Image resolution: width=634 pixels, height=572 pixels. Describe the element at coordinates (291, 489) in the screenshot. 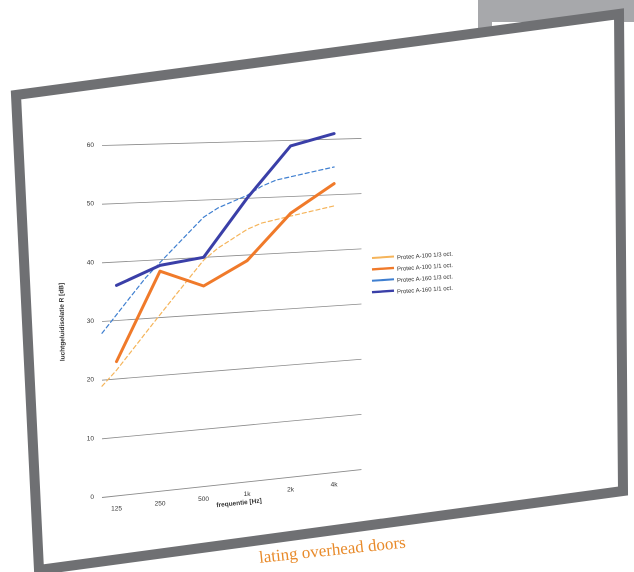

I see `x-tick-label: 2k` at that location.